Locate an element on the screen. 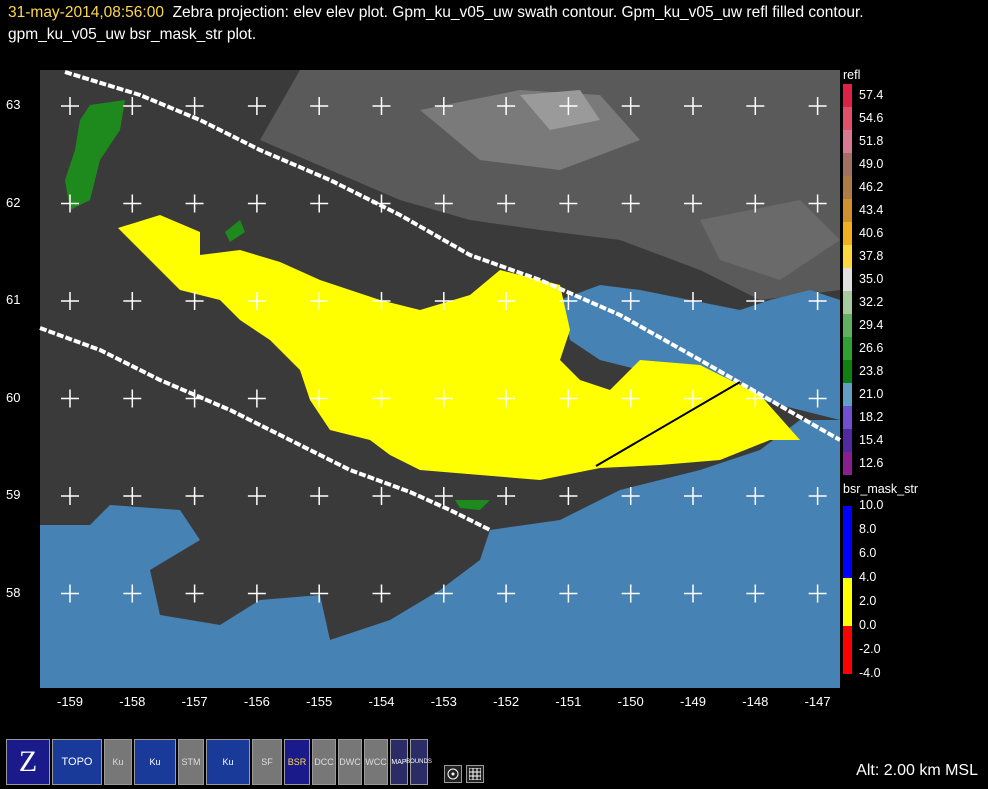 This screenshot has width=988, height=789. lat-label: 61 is located at coordinates (13, 299).